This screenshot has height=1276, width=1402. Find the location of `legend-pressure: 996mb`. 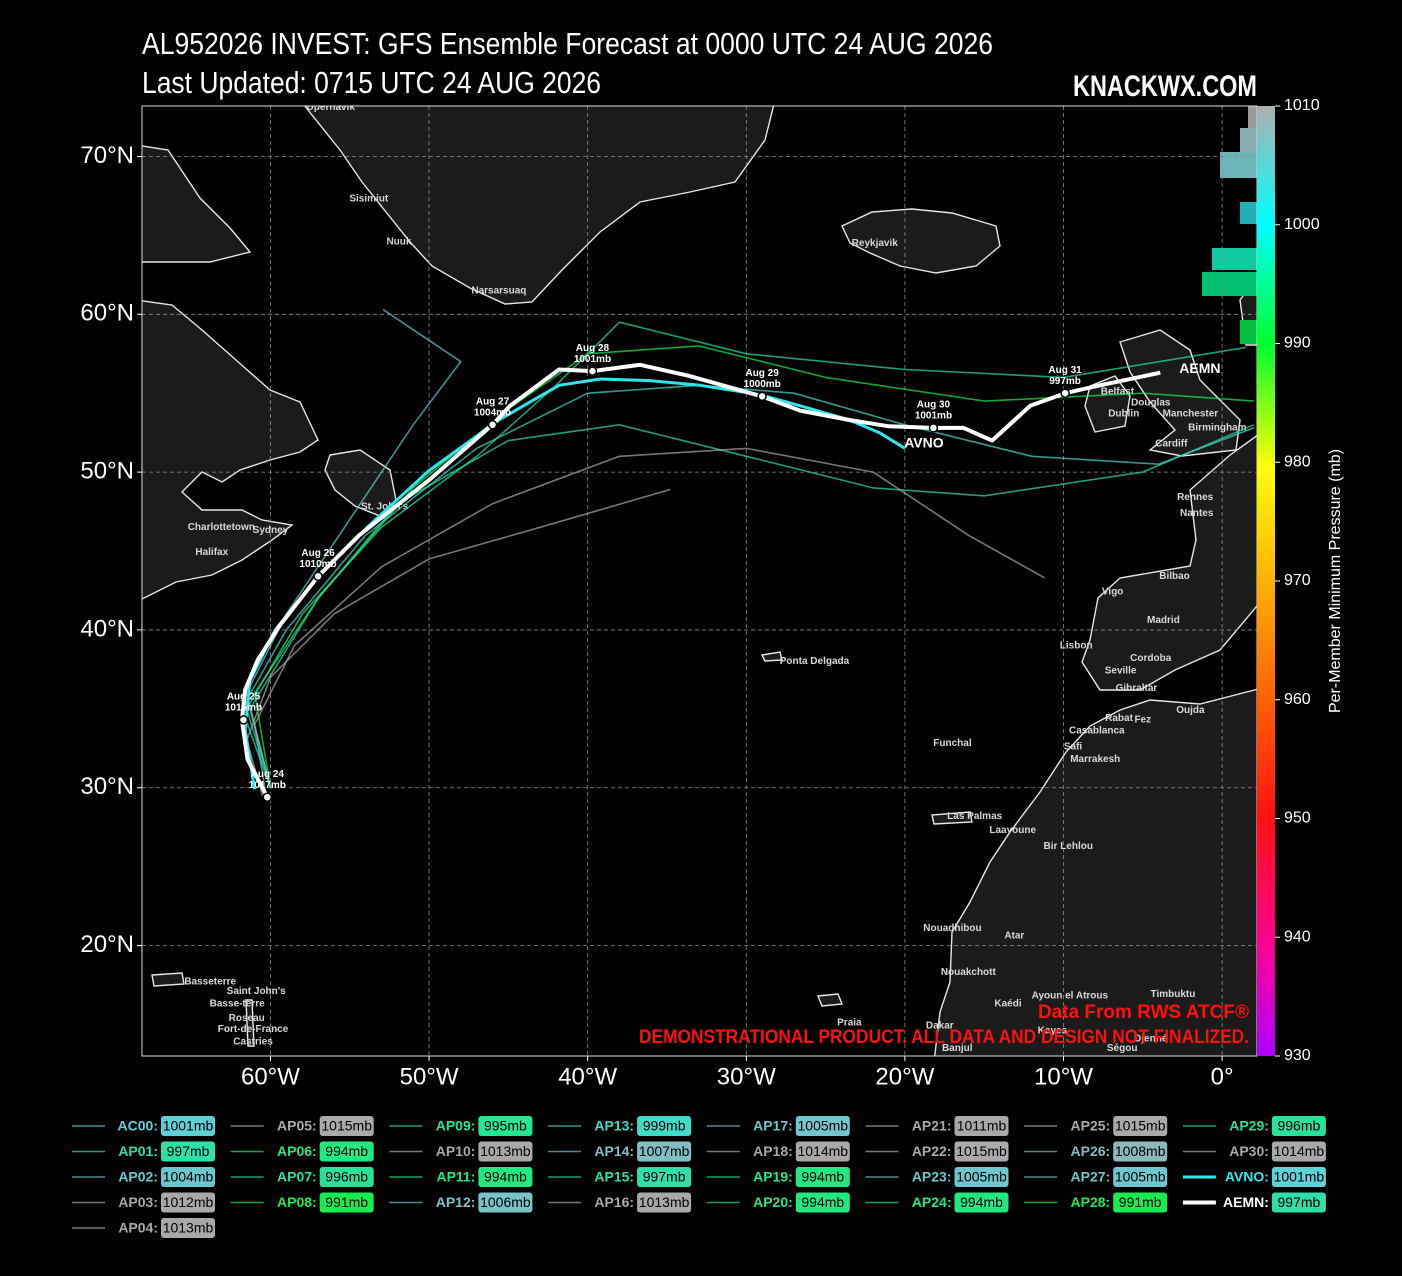

legend-pressure: 996mb is located at coordinates (346, 1177).